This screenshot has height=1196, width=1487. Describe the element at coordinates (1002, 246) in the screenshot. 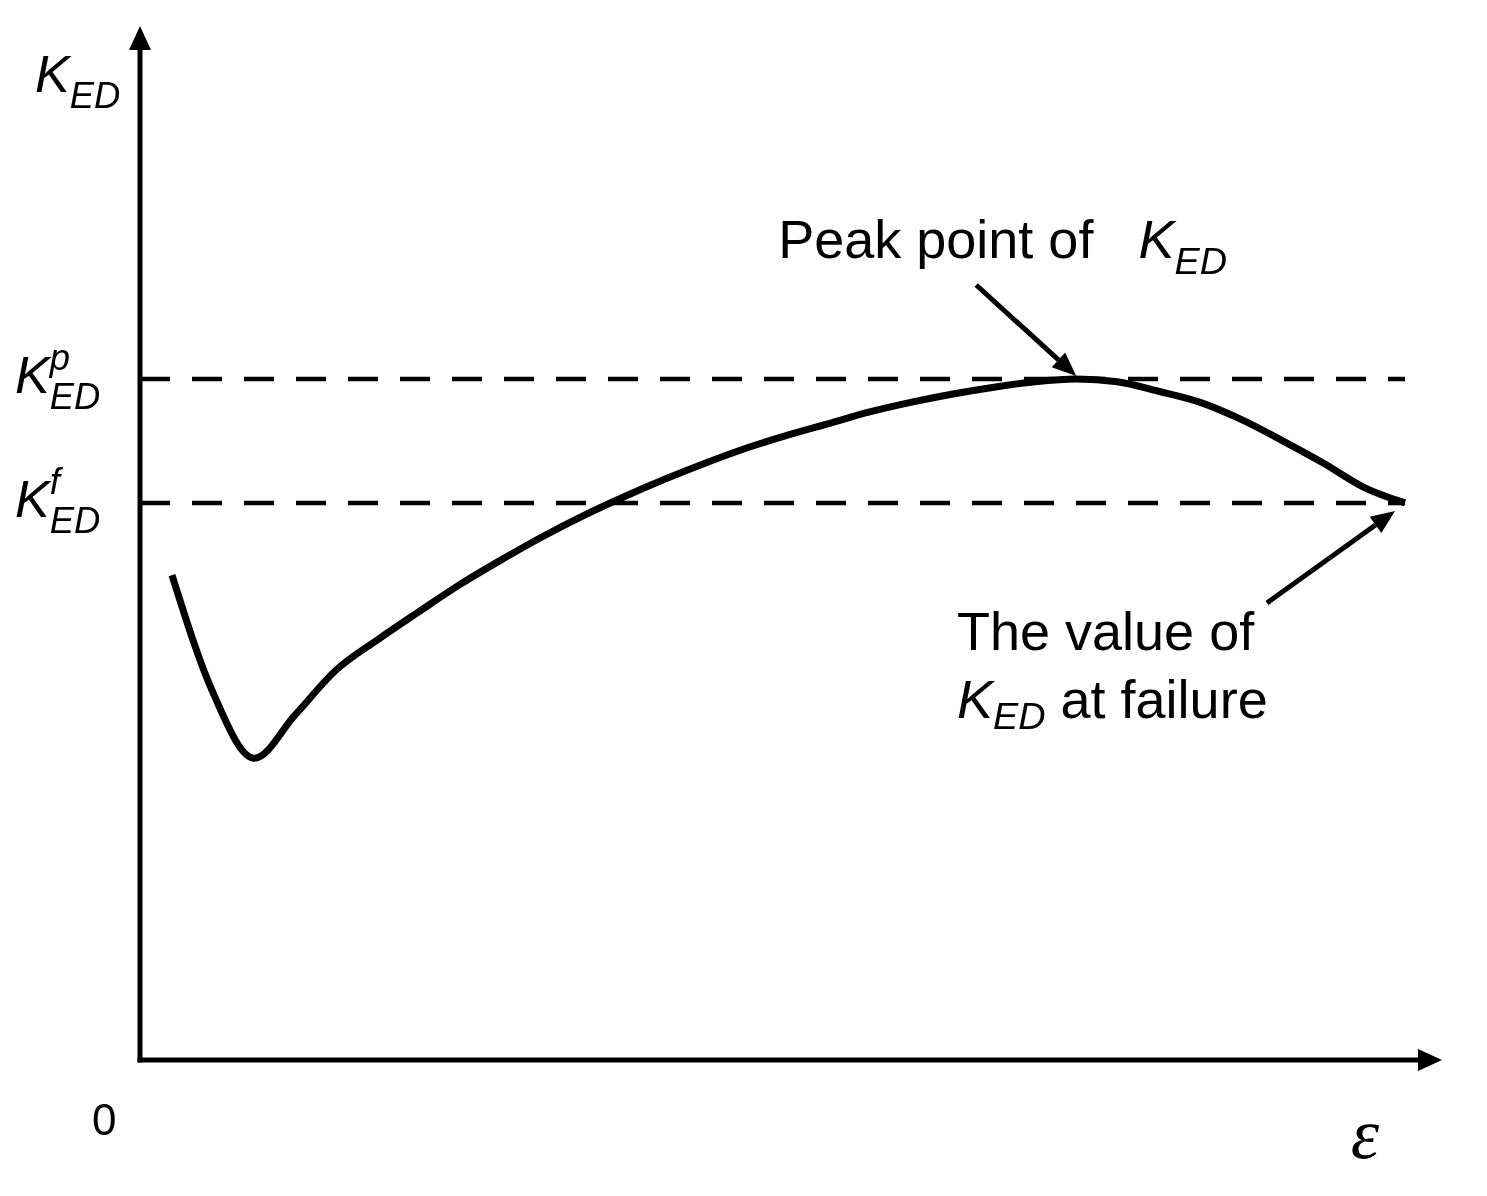

I see `annotation: Peak point of K$_{ED}$` at that location.